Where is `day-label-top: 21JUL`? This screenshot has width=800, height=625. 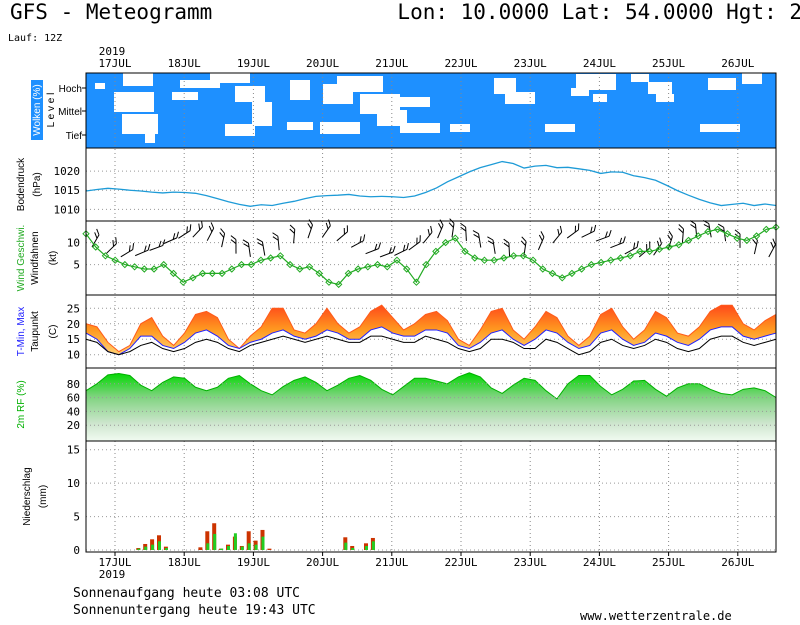 day-label-top: 21JUL is located at coordinates (391, 63).